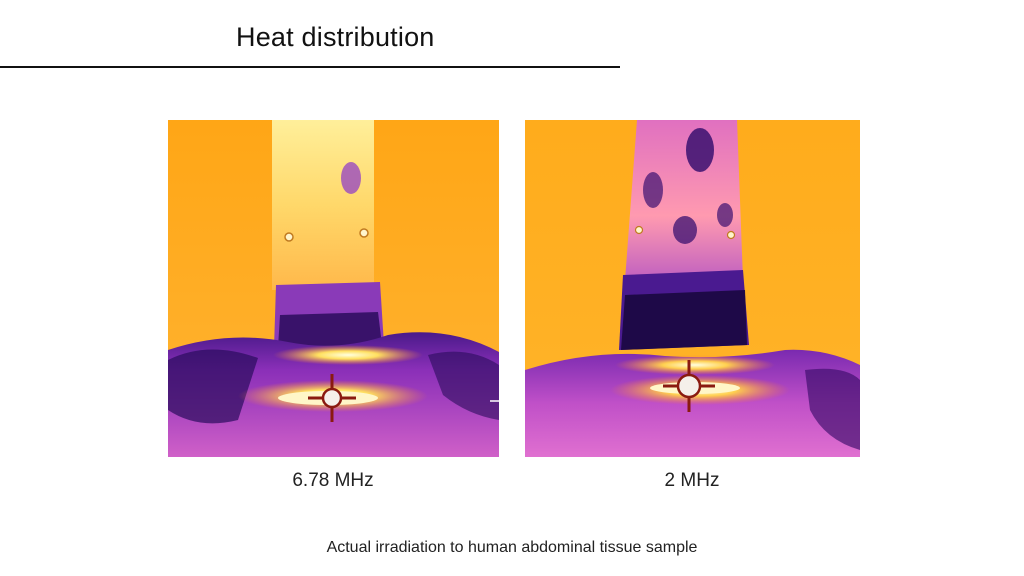  What do you see at coordinates (310, 67) in the screenshot?
I see `title-underline` at bounding box center [310, 67].